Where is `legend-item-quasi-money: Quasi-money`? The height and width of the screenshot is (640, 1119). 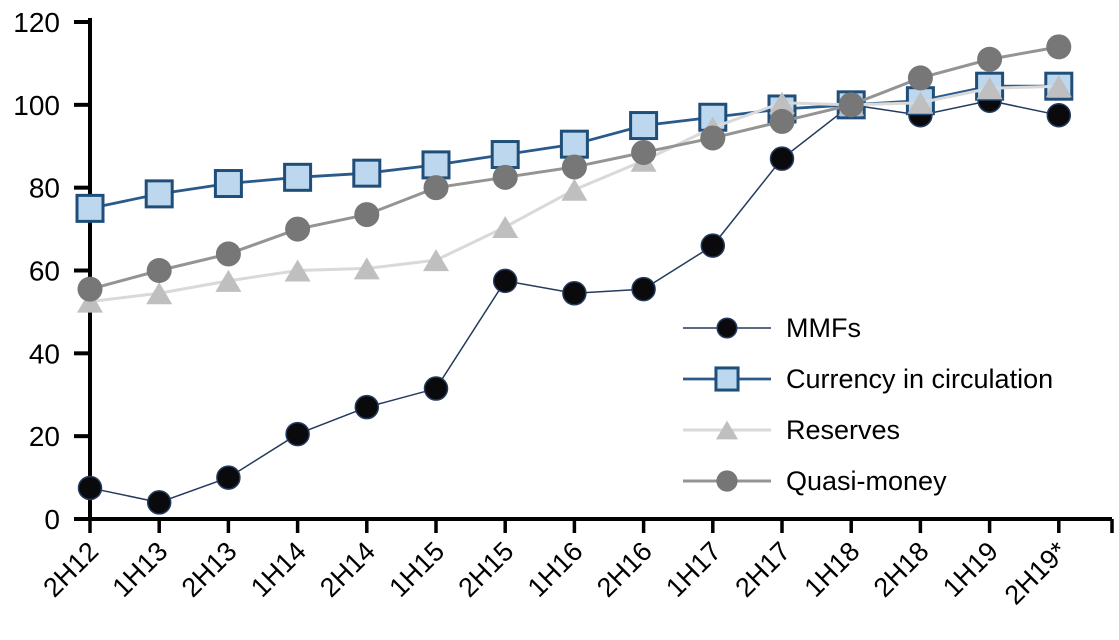
legend-item-quasi-money: Quasi-money is located at coordinates (815, 481).